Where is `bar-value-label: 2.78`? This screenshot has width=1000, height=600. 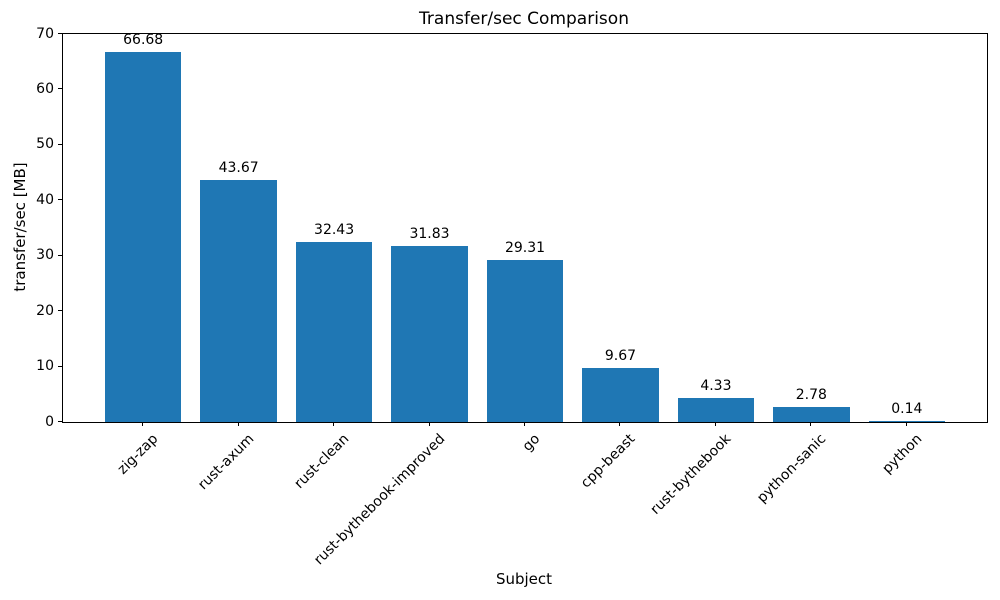 bar-value-label: 2.78 is located at coordinates (811, 395).